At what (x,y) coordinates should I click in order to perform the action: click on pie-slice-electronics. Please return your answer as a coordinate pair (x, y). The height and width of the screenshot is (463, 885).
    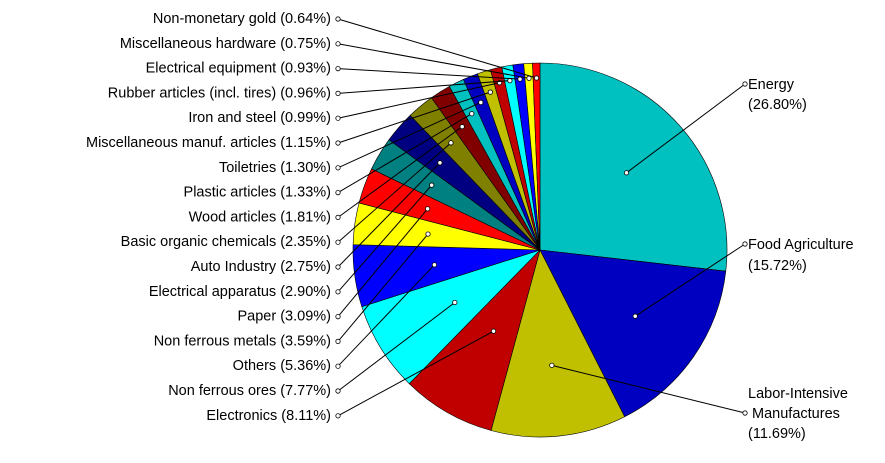
    Looking at the image, I should click on (474, 340).